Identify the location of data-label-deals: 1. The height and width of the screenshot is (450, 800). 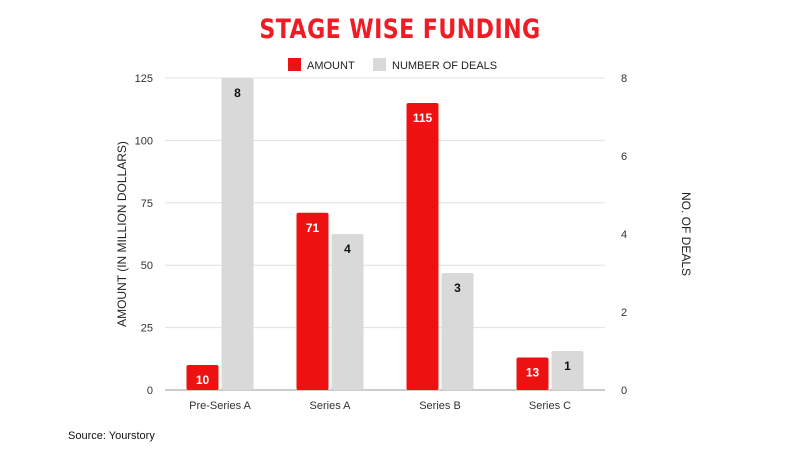
(567, 366).